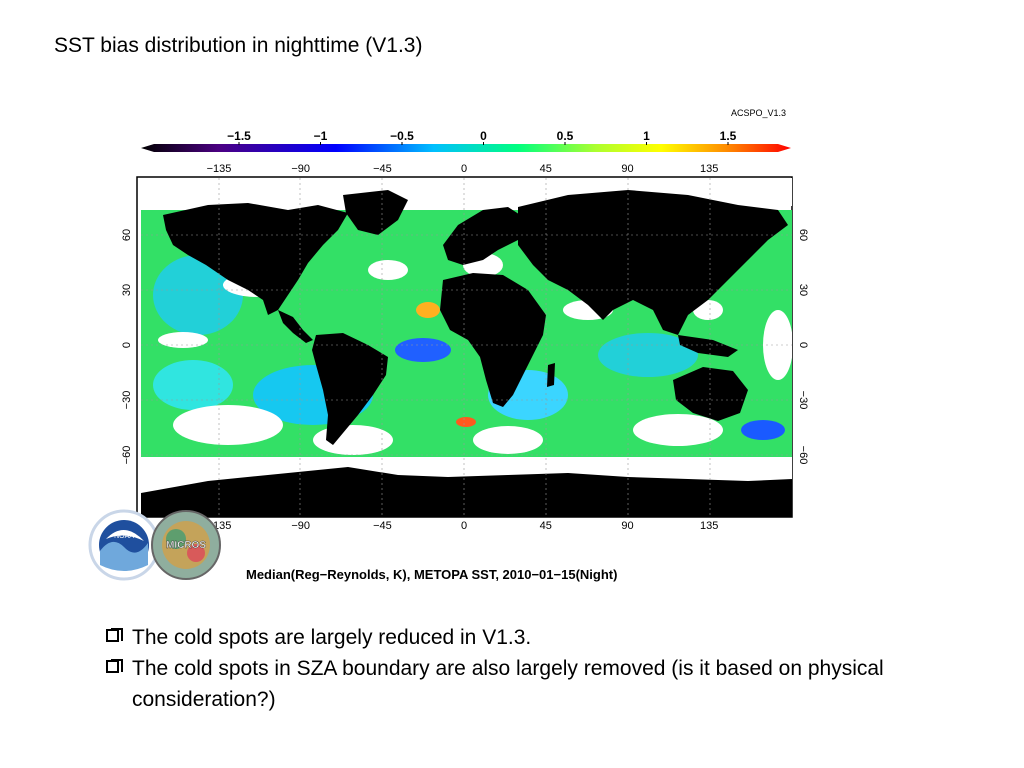 The image size is (1024, 768). What do you see at coordinates (321, 136) in the screenshot?
I see `colorbar-tick-label: −1` at bounding box center [321, 136].